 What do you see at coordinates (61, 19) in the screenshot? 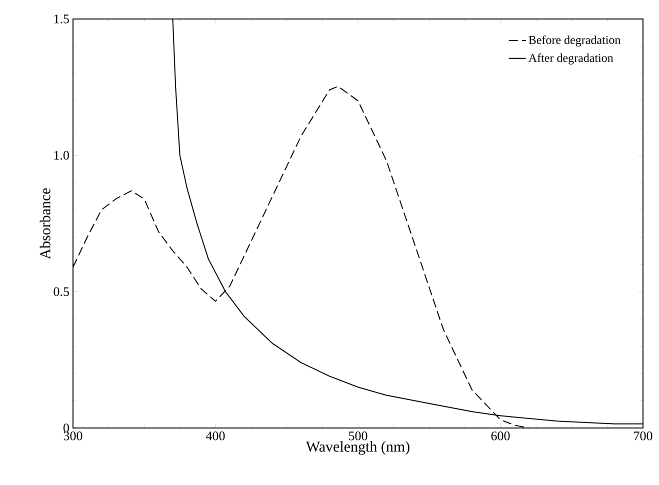
I see `y-tick-label: 1.5` at bounding box center [61, 19].